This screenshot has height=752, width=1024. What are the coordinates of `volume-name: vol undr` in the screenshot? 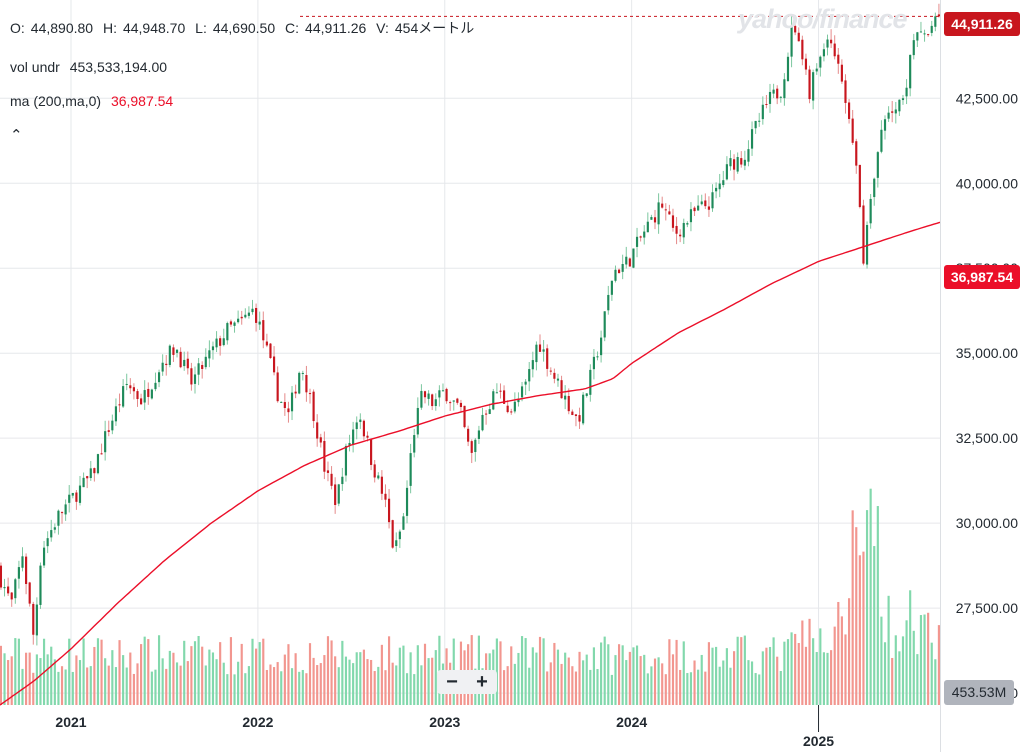 It's located at (35, 67).